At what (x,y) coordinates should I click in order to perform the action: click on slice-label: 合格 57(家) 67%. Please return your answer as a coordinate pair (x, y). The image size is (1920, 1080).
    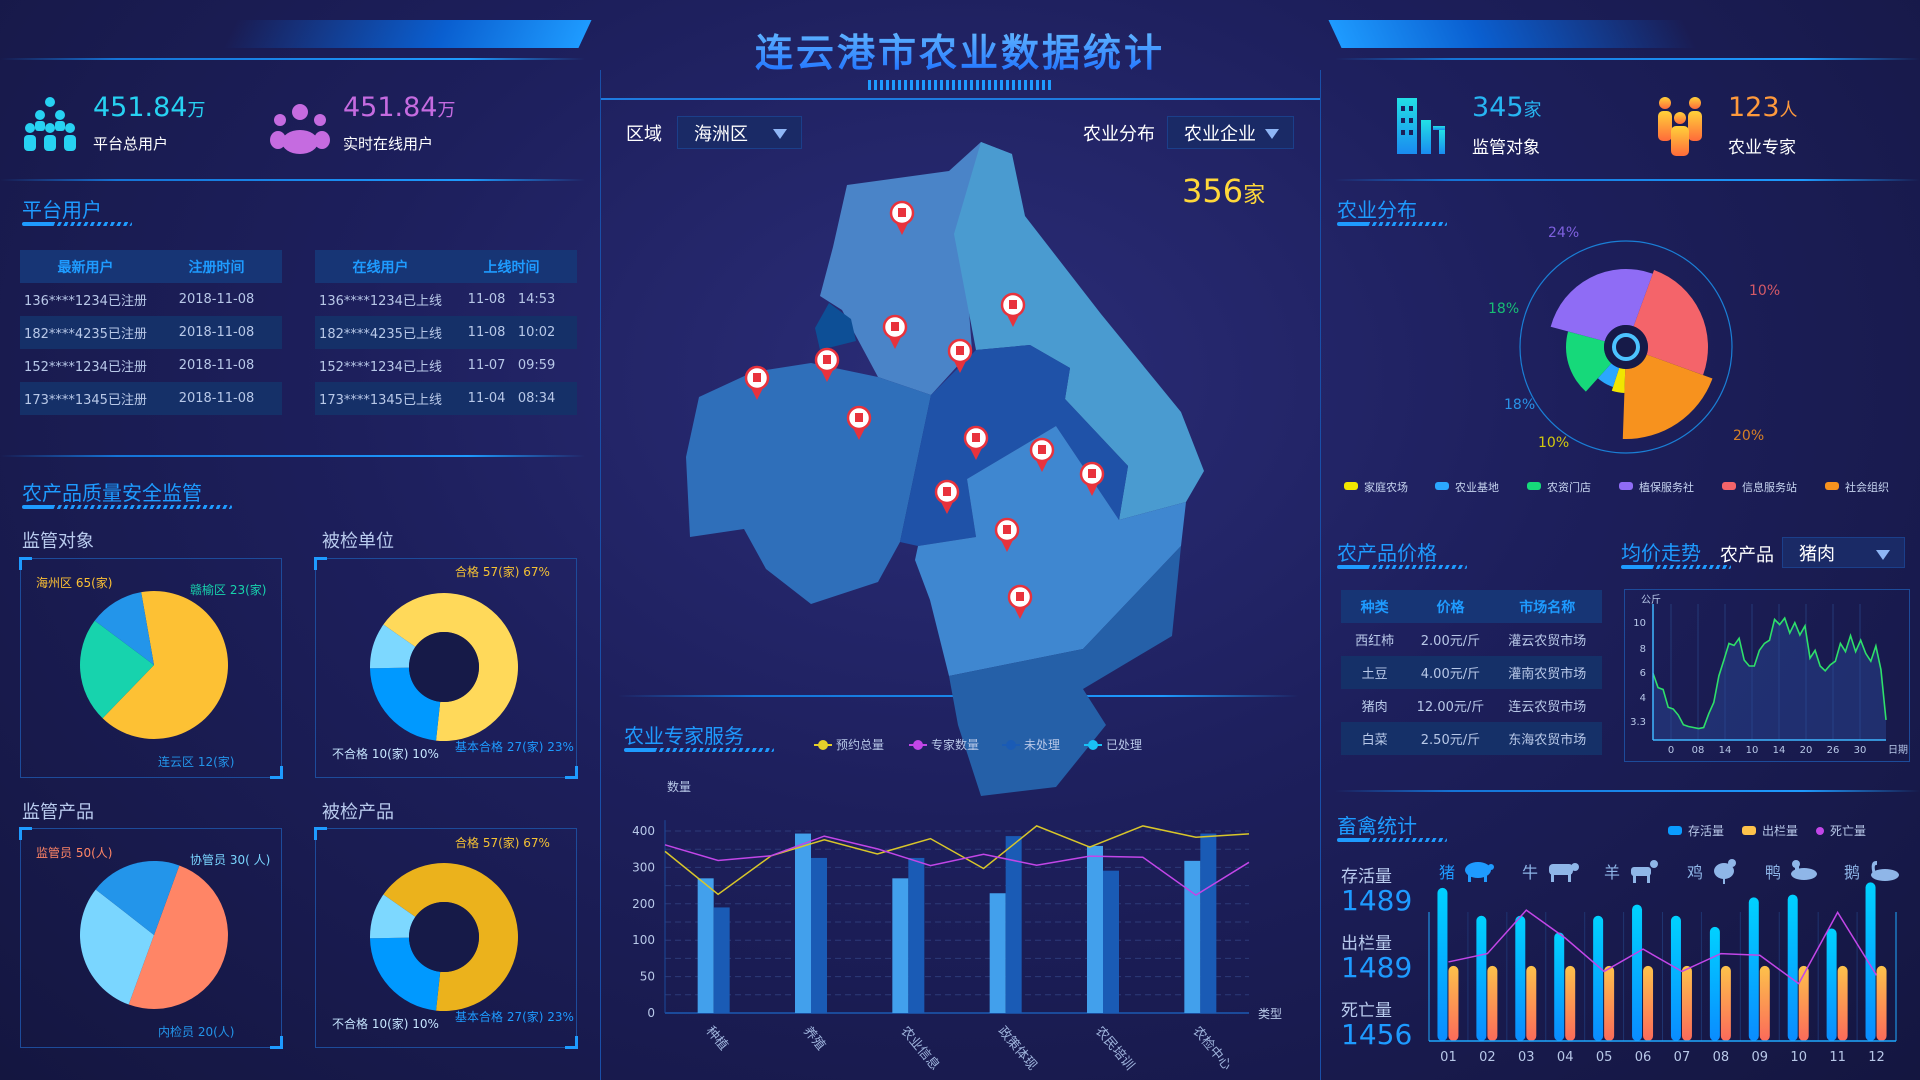
    Looking at the image, I should click on (502, 842).